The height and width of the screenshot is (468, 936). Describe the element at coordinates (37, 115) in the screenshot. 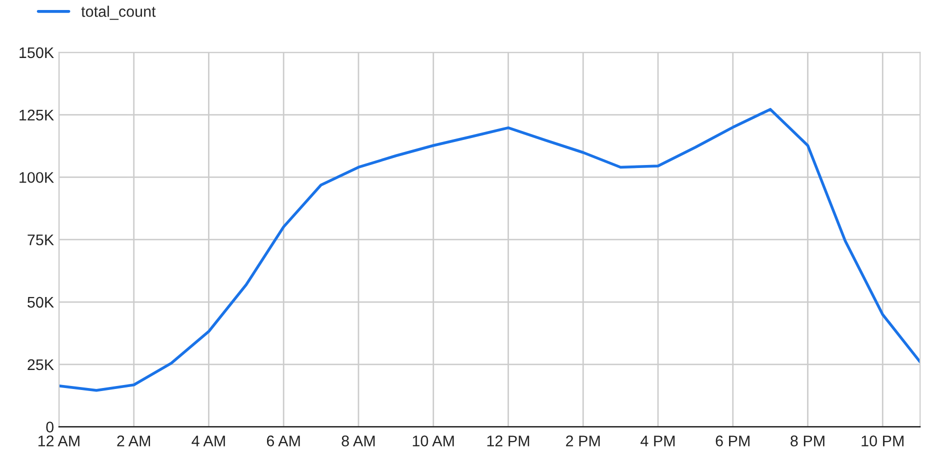

I see `y-tick-label: 125K` at that location.